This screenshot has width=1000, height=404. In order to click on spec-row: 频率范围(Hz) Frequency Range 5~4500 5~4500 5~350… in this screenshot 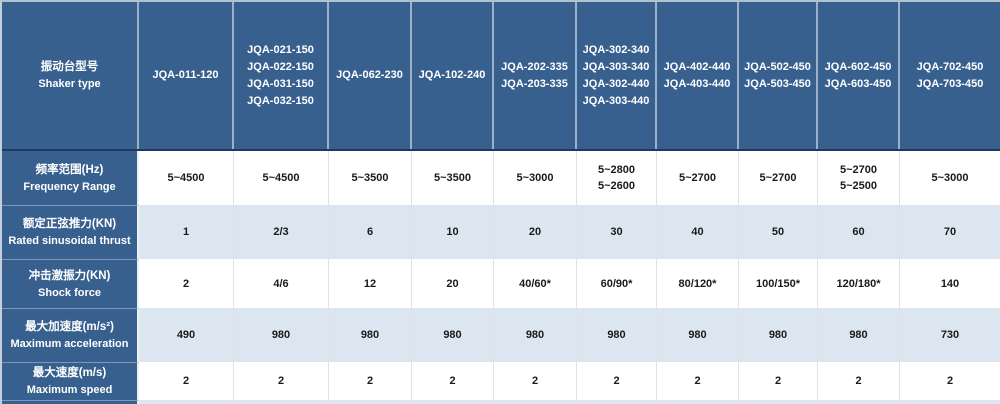, I will do `click(501, 178)`.